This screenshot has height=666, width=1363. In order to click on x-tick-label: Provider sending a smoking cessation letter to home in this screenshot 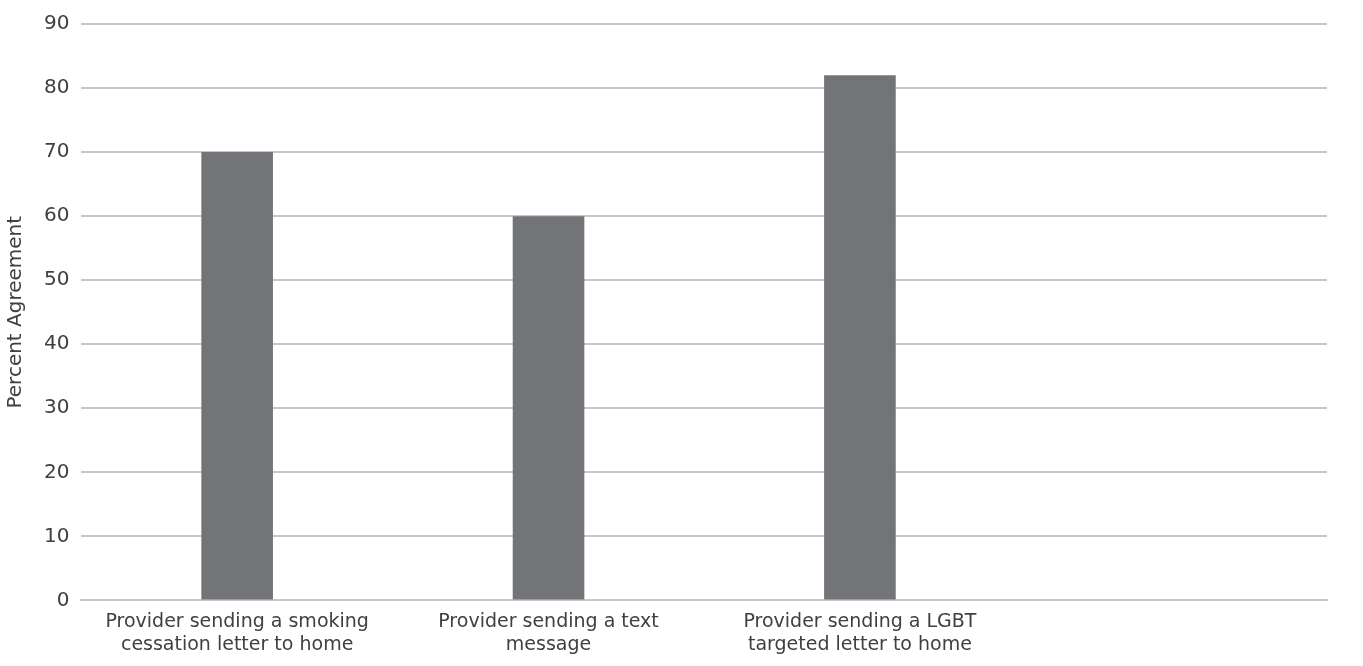, I will do `click(237, 631)`.